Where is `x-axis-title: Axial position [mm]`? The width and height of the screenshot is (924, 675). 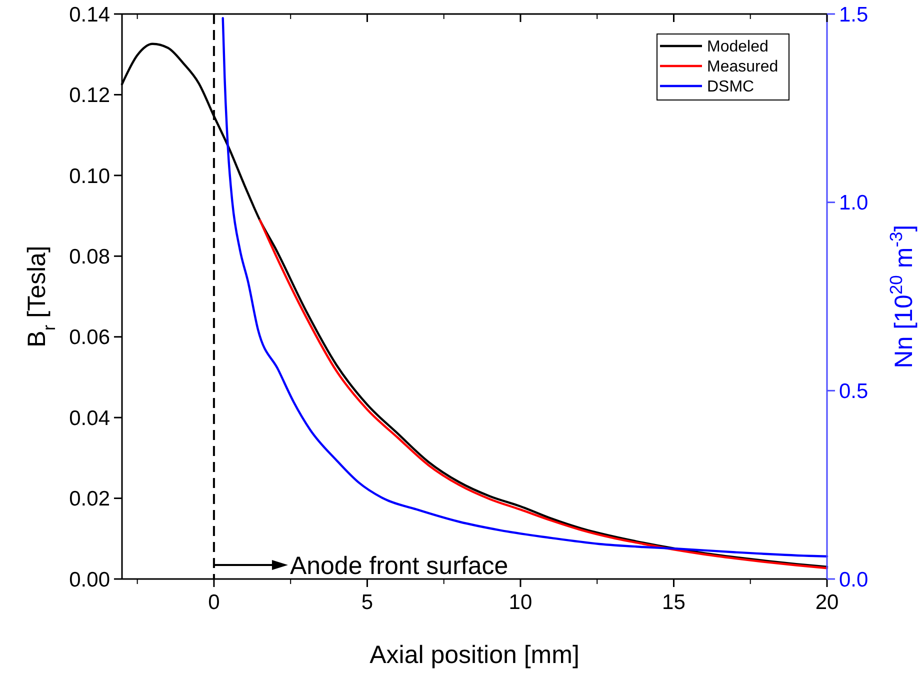
x-axis-title: Axial position [mm] is located at coordinates (475, 655).